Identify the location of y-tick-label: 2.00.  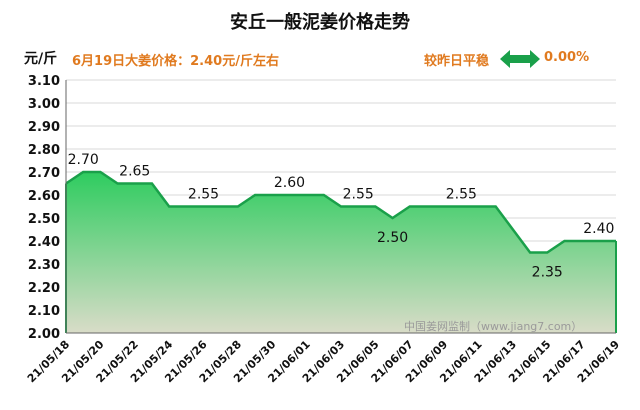
(44, 334).